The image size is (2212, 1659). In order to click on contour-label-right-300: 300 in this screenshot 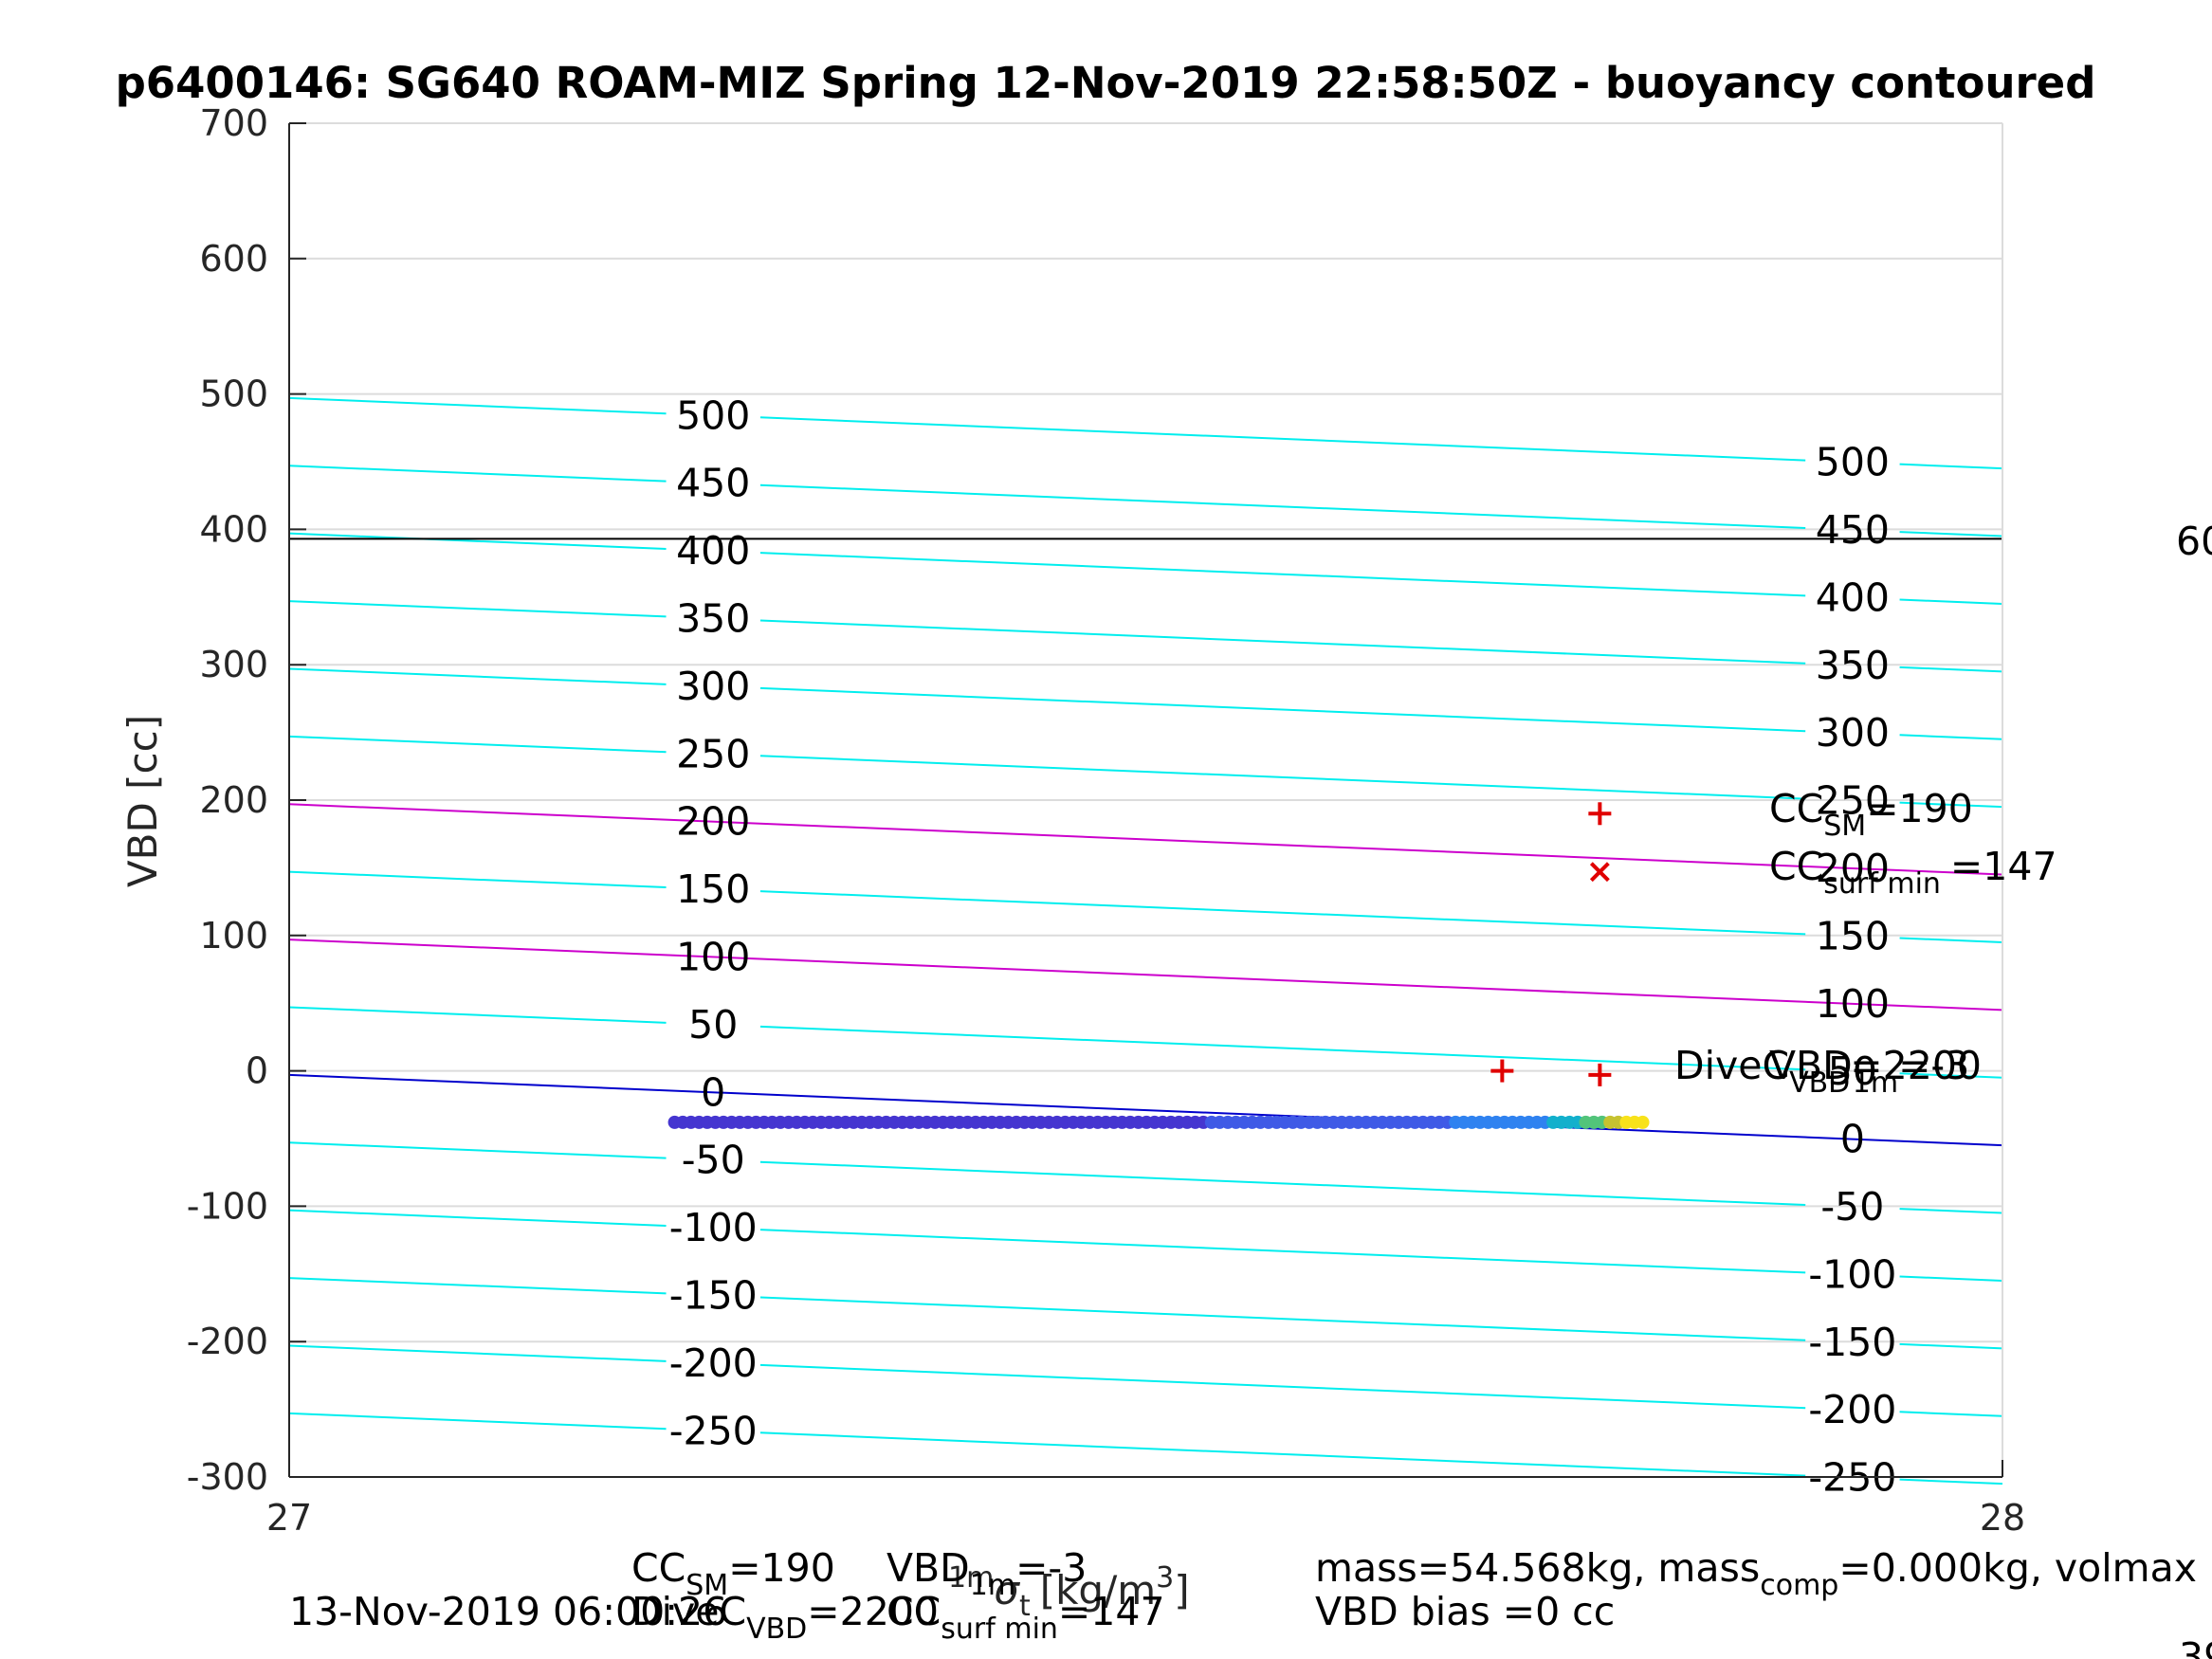, I will do `click(1853, 733)`.